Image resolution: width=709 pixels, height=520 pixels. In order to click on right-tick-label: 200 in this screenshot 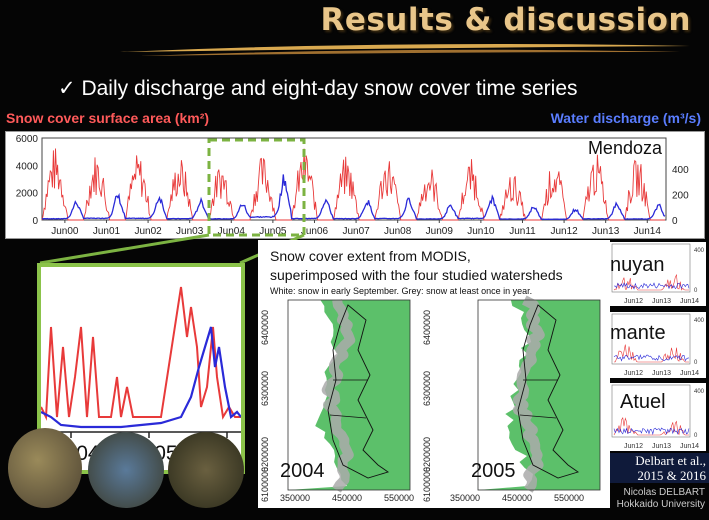, I will do `click(680, 196)`.